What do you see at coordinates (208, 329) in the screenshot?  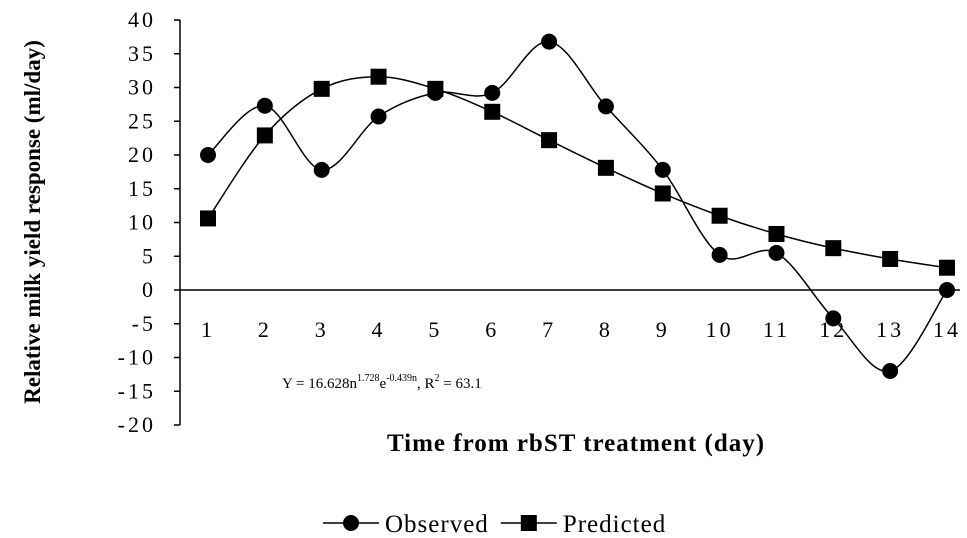 I see `x-tick-label: 1` at bounding box center [208, 329].